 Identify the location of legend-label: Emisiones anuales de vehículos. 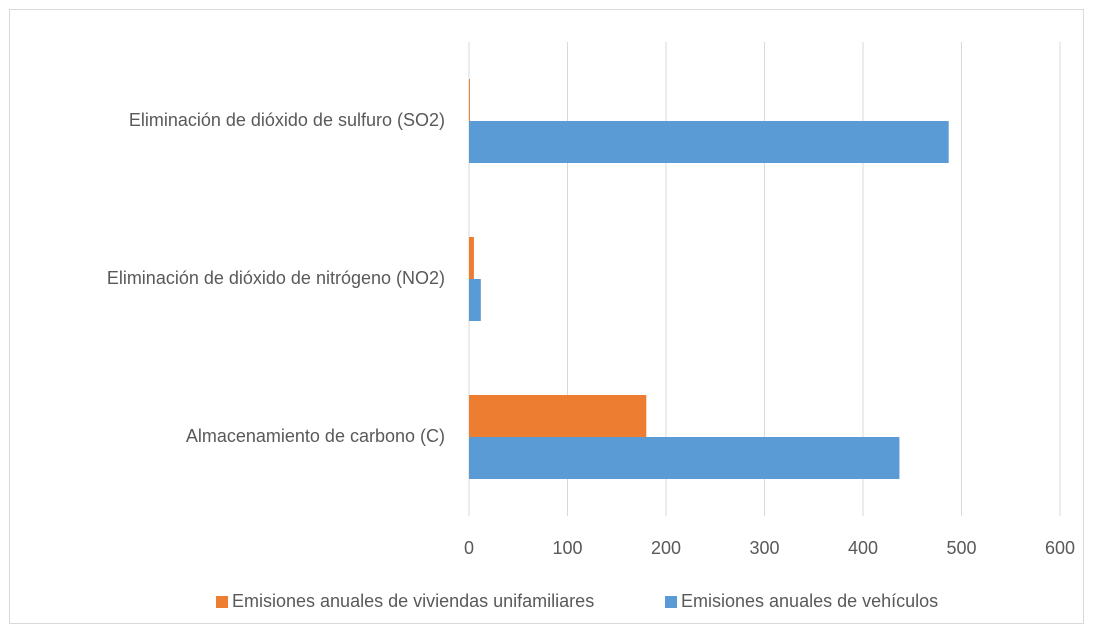
(809, 601).